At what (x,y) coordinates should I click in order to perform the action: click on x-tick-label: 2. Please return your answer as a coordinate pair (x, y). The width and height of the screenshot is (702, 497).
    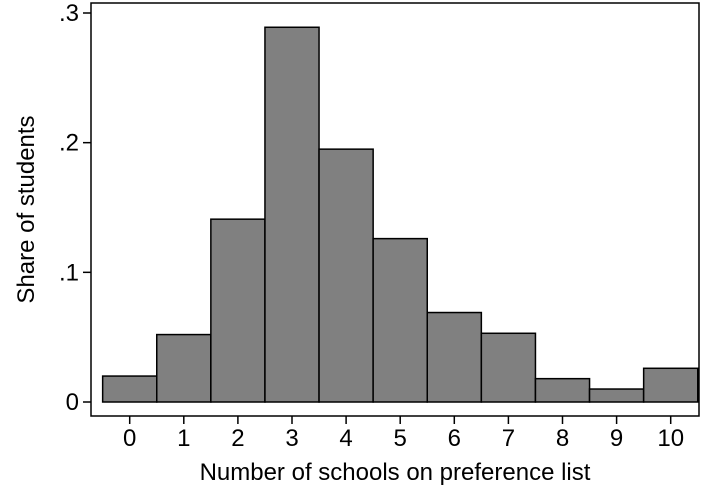
    Looking at the image, I should click on (237, 438).